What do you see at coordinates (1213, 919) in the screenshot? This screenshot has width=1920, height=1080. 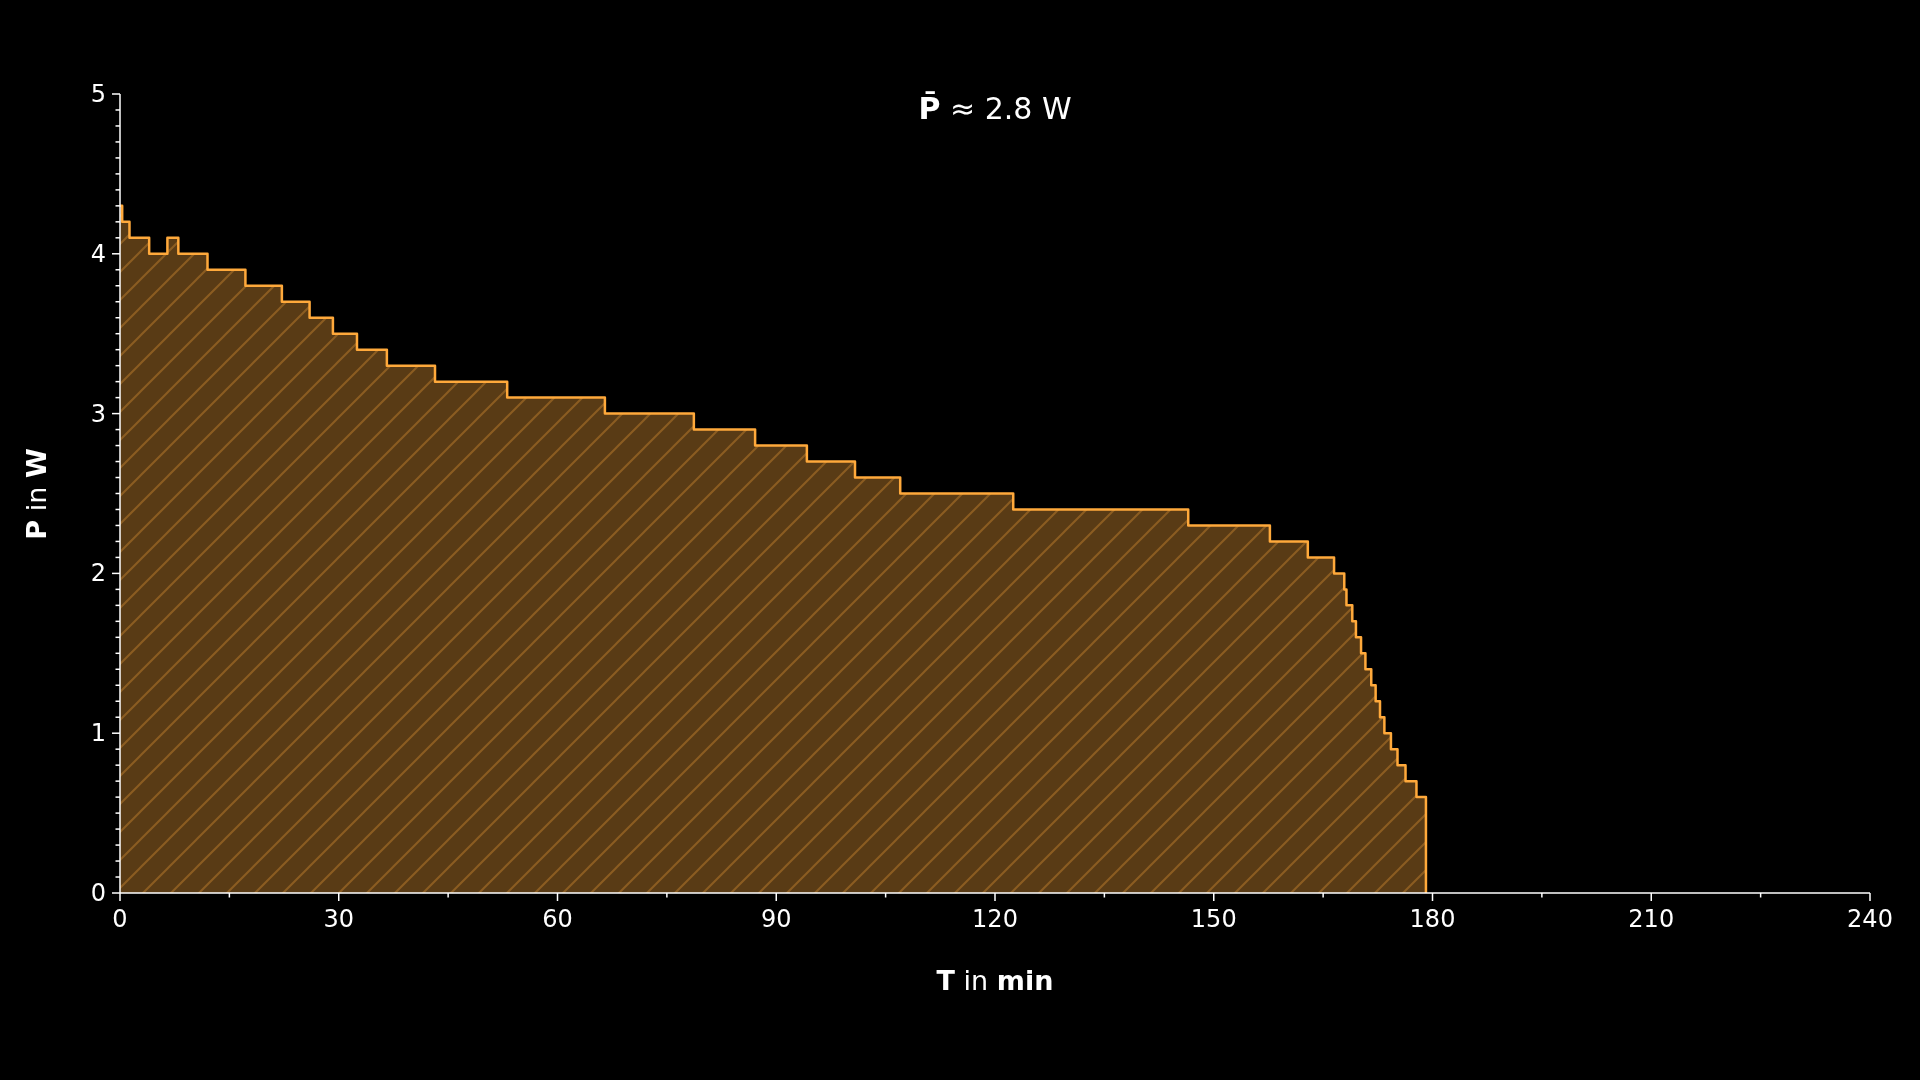 I see `x-tick-label: 150` at bounding box center [1213, 919].